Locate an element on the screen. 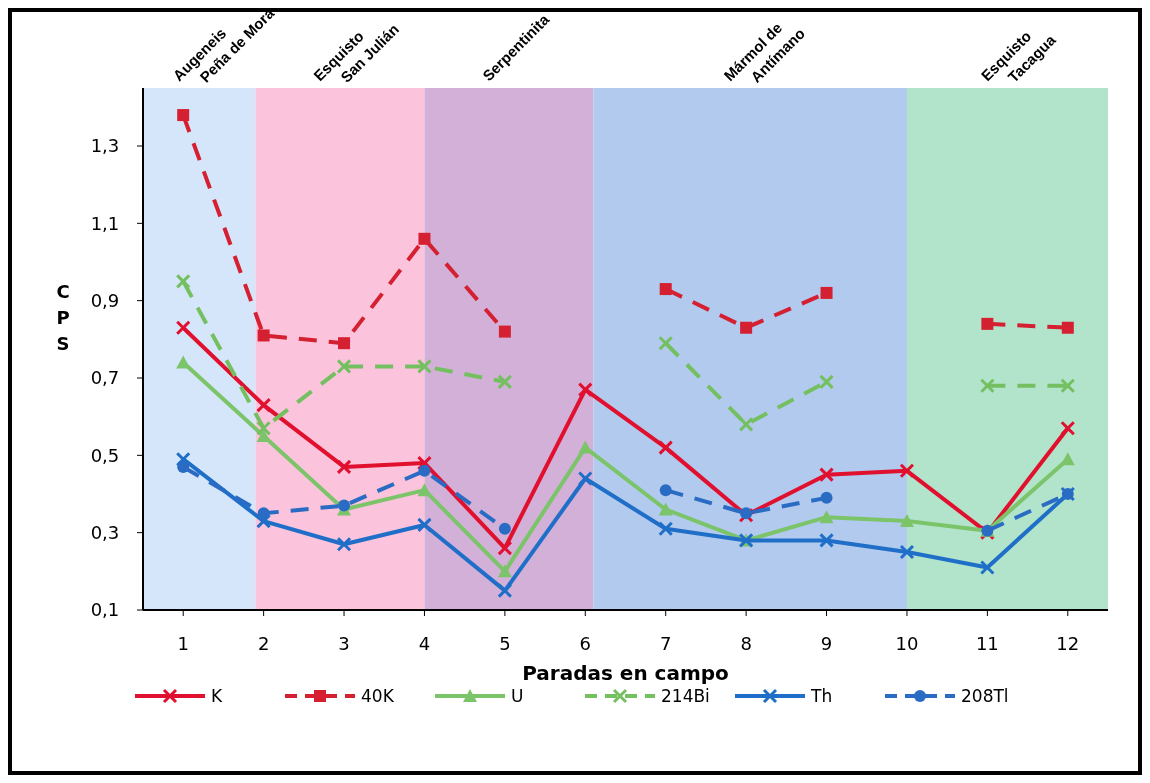  x-tick-label: 4 is located at coordinates (424, 643).